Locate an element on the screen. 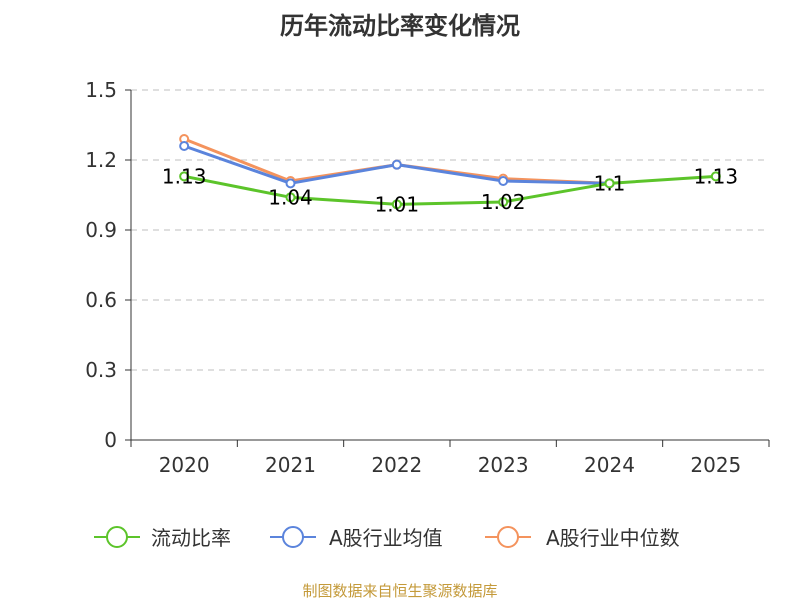 Image resolution: width=800 pixels, height=600 pixels. y-tick-label: 1.2 is located at coordinates (101, 160).